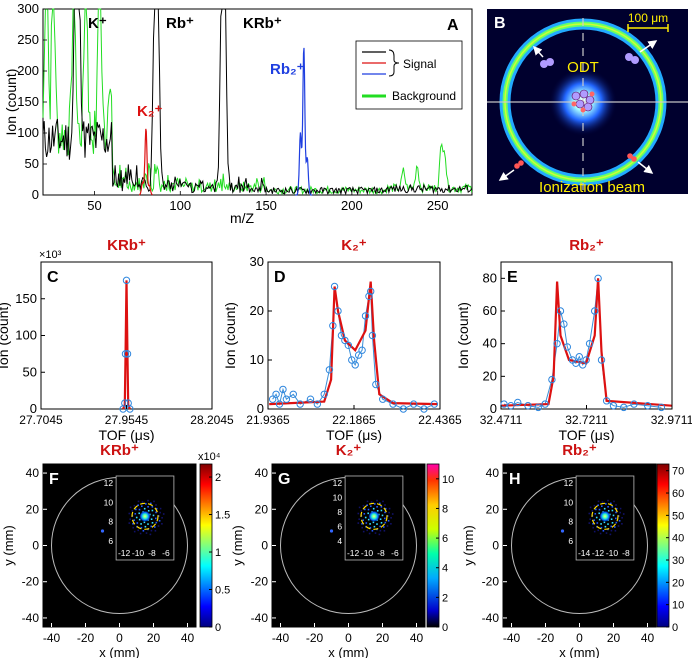  What do you see at coordinates (280, 277) in the screenshot?
I see `panel-letter: D` at bounding box center [280, 277].